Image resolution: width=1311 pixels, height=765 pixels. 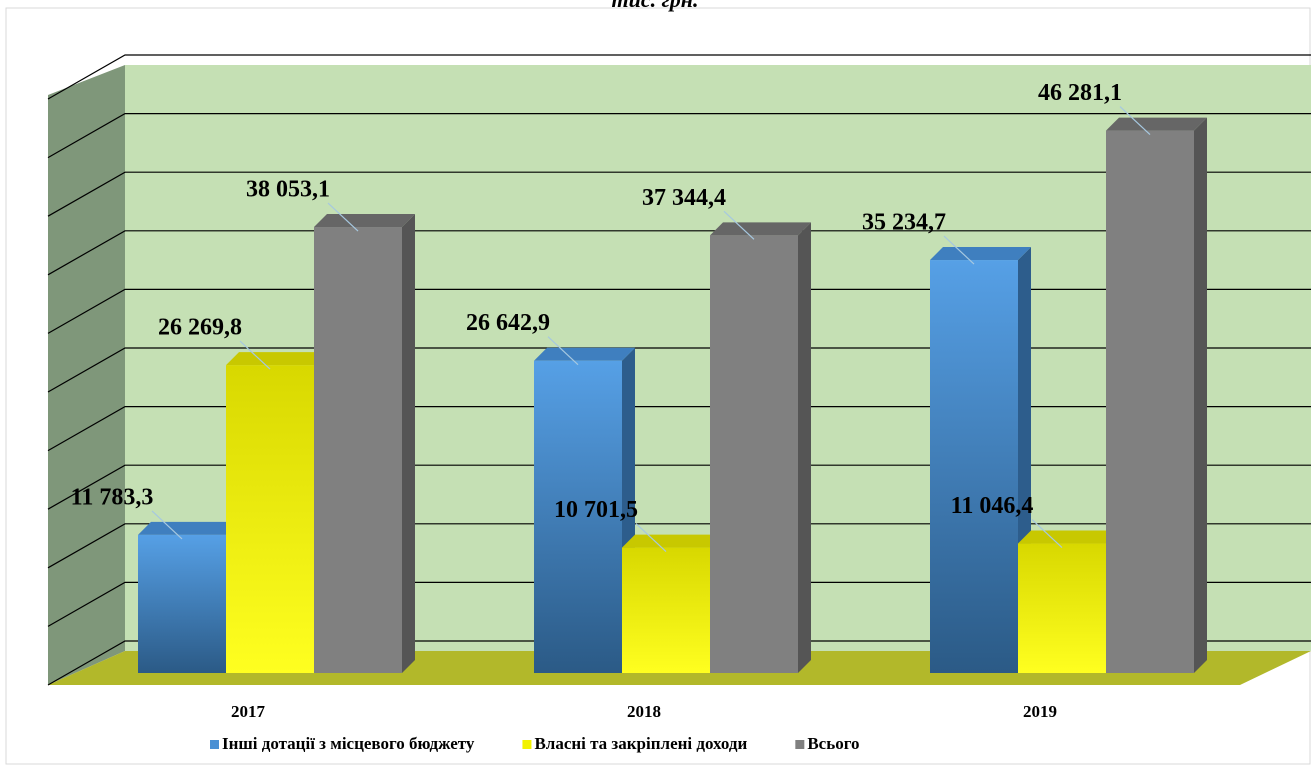 What do you see at coordinates (904, 223) in the screenshot?
I see `data-label: 35 234,7` at bounding box center [904, 223].